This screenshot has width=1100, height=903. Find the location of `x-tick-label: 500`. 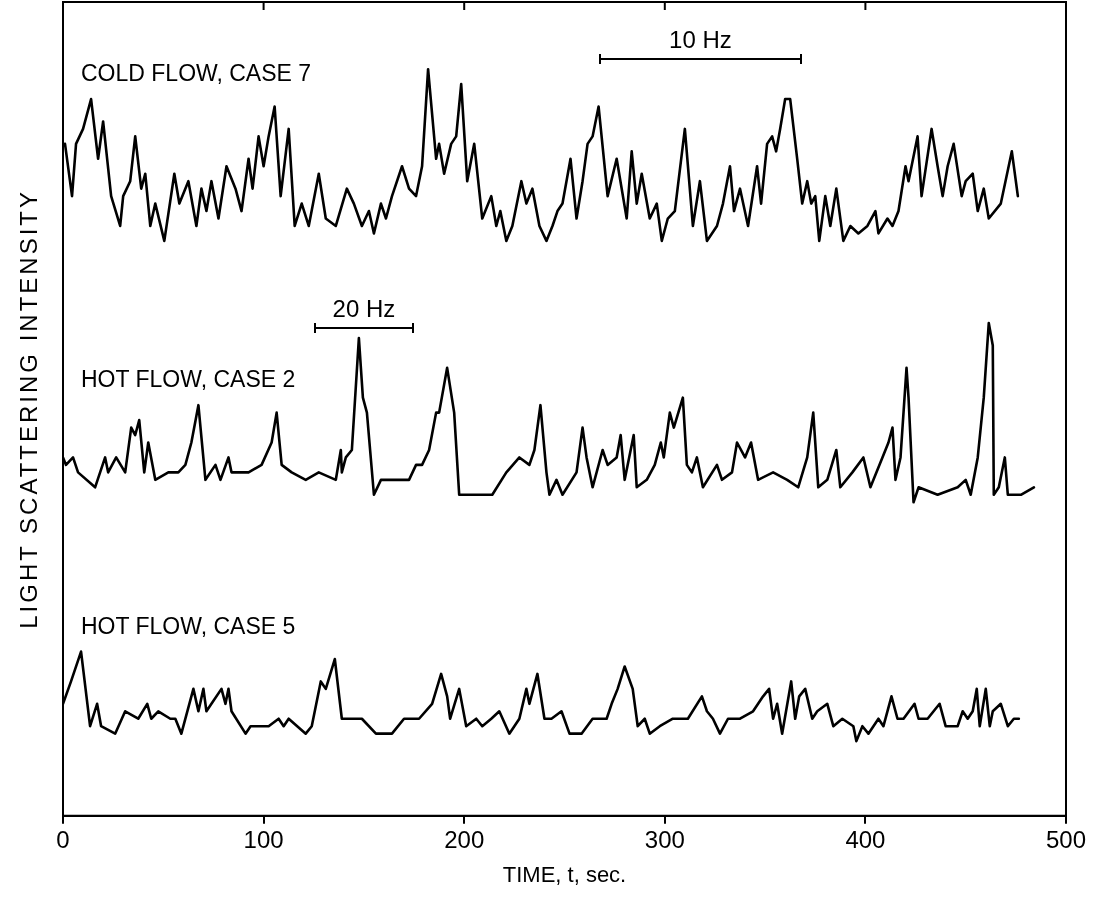

x-tick-label: 500 is located at coordinates (1066, 839).